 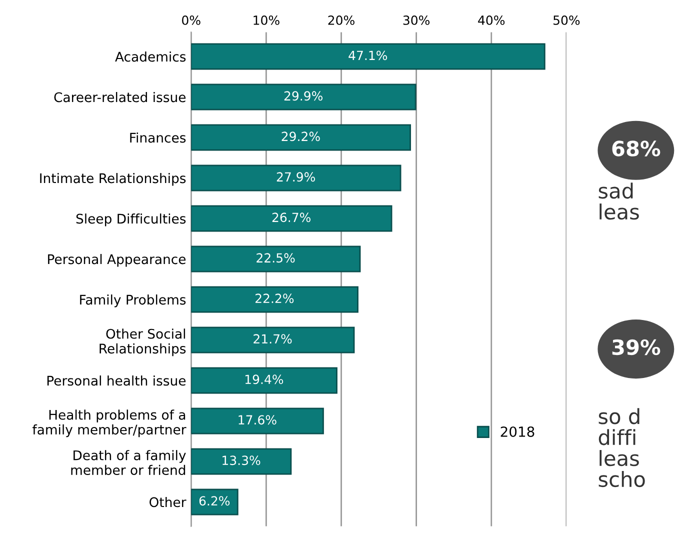 I want to click on text: sad leas, so click(x=618, y=201).